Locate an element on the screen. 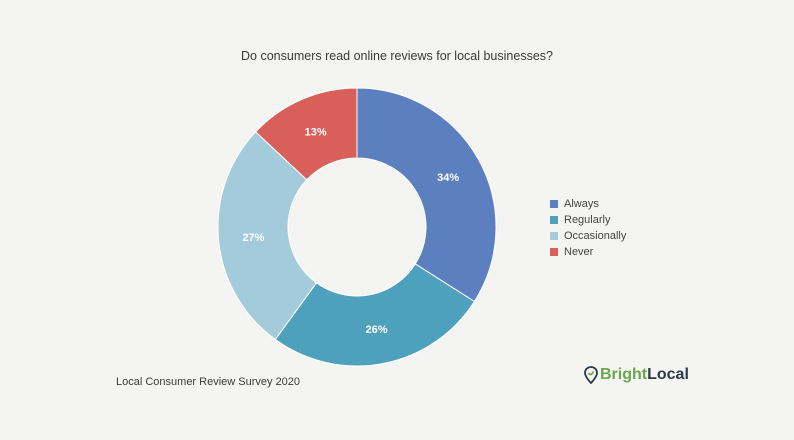 This screenshot has width=794, height=440. legend-item-occasionally: Occasionally is located at coordinates (588, 236).